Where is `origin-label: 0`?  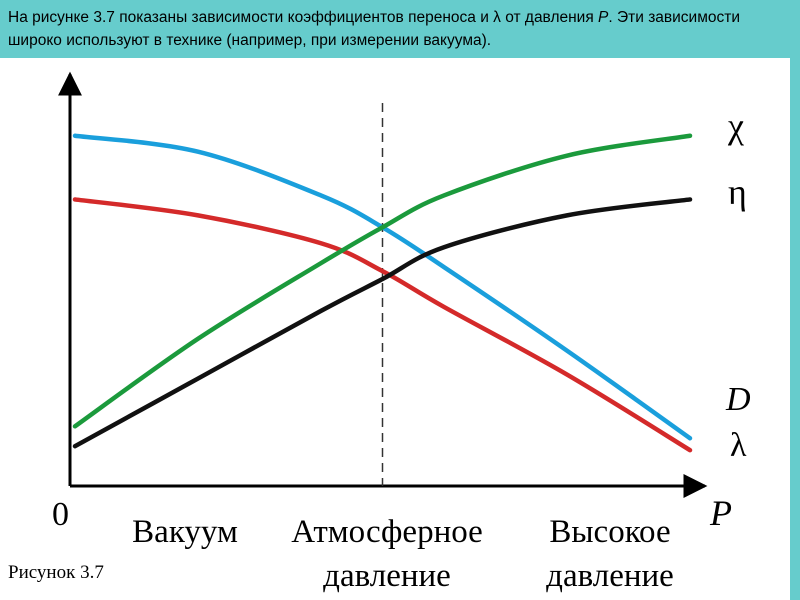 origin-label: 0 is located at coordinates (60, 514).